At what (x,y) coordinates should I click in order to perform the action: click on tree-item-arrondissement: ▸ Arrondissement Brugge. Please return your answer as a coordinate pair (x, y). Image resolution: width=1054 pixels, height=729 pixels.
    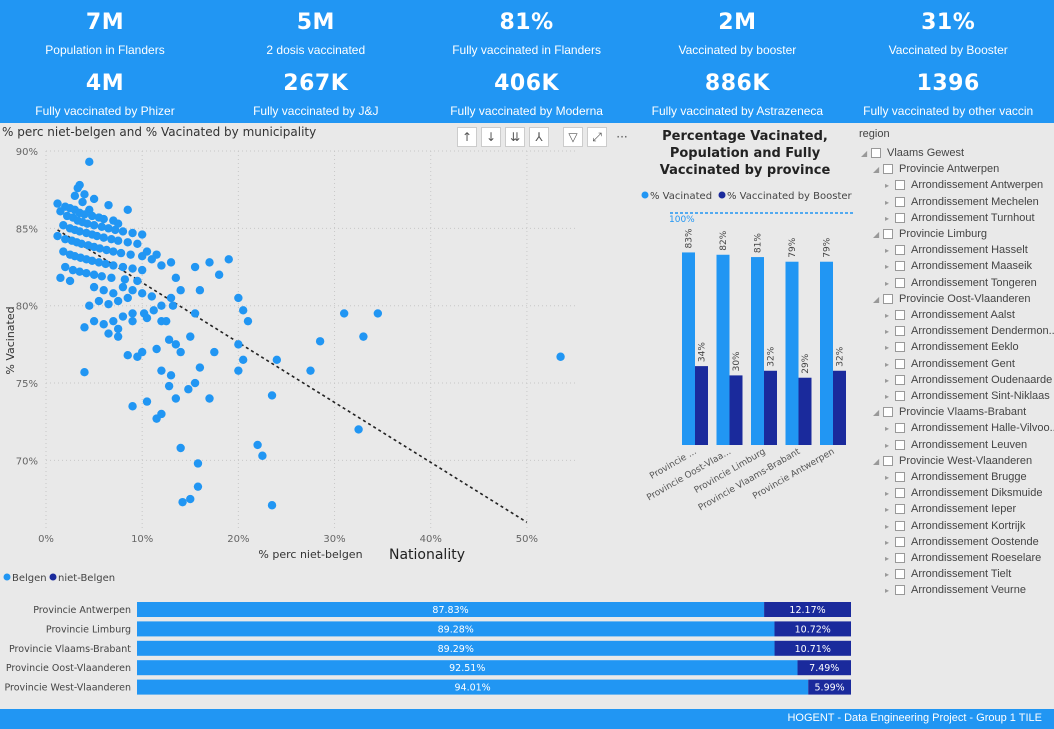
    Looking at the image, I should click on (956, 477).